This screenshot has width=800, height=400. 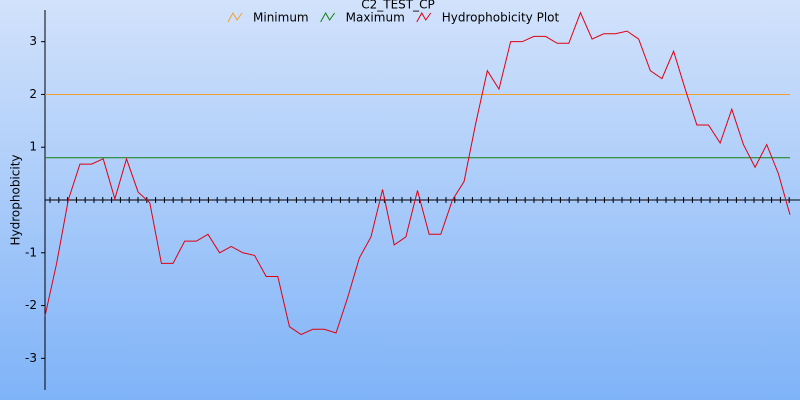 I want to click on y-axis-label: Hydrophobicity, so click(x=16, y=199).